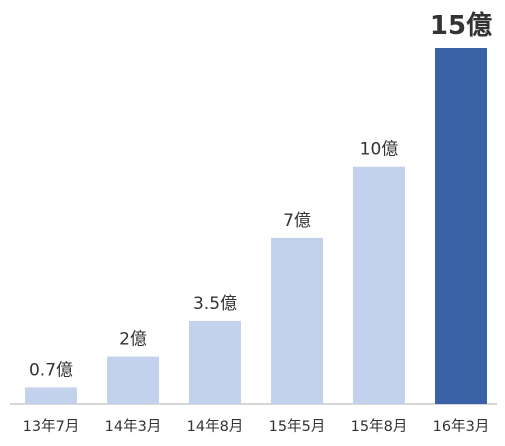  I want to click on x-tick-label-6: 16年3月, so click(461, 426).